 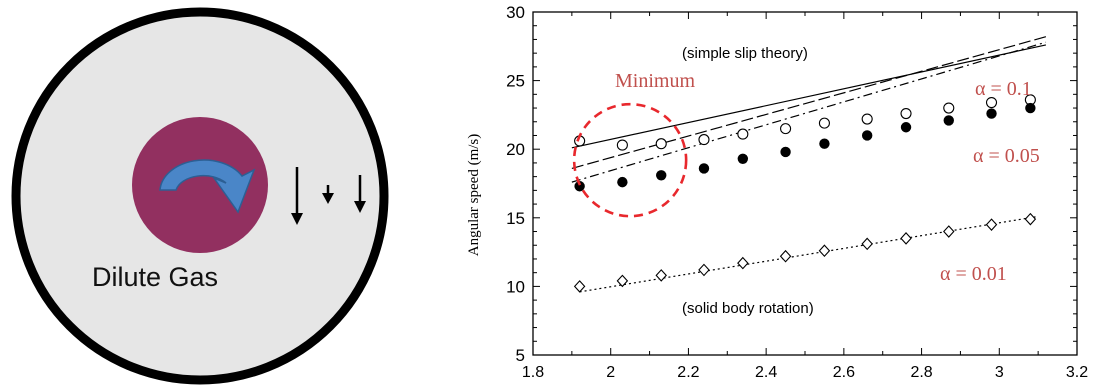 What do you see at coordinates (655, 81) in the screenshot?
I see `annotation-minimum: Minimum` at bounding box center [655, 81].